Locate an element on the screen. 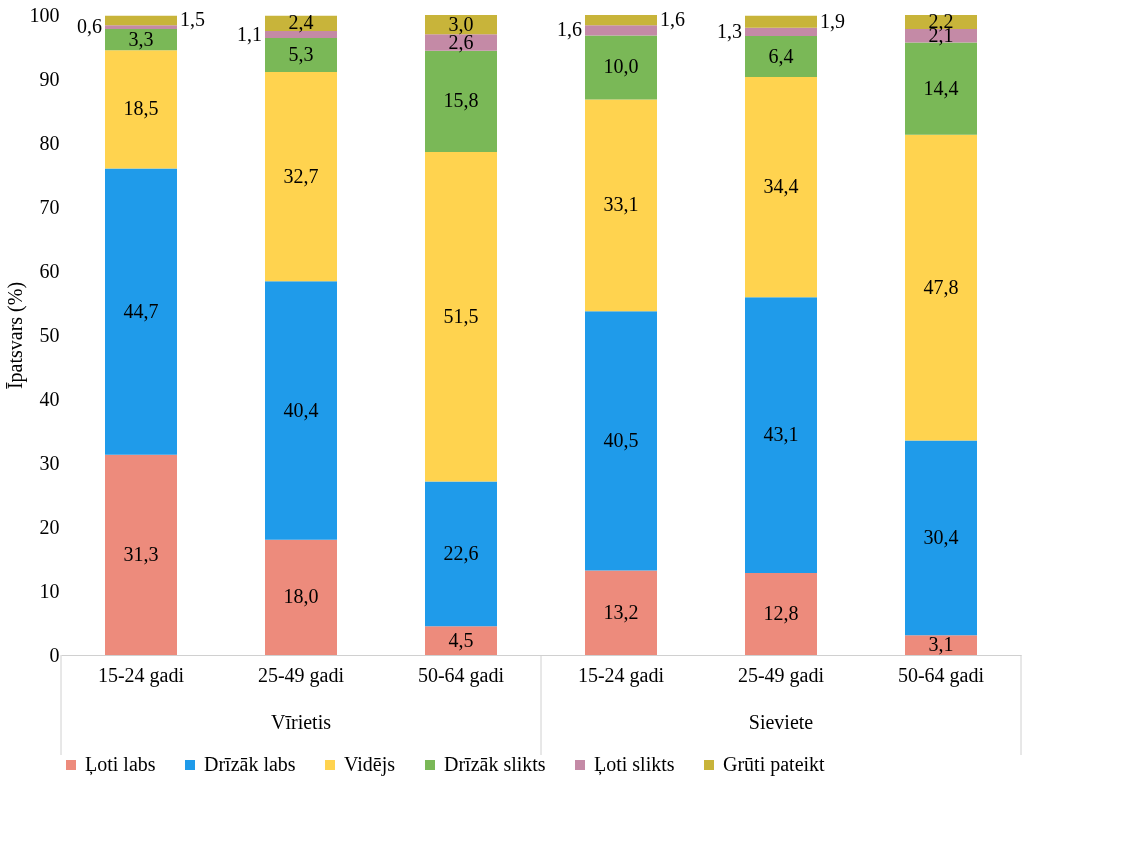 Image resolution: width=1146 pixels, height=856 pixels. data-label: 3,1 is located at coordinates (941, 644).